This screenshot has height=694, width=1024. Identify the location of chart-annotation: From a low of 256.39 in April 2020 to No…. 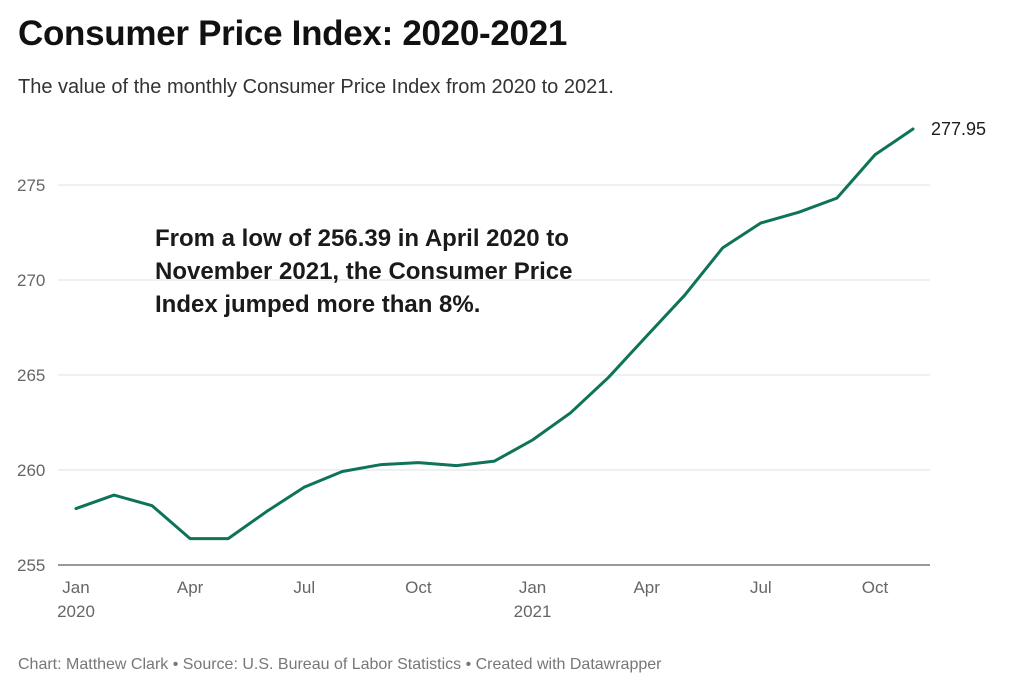
(364, 271).